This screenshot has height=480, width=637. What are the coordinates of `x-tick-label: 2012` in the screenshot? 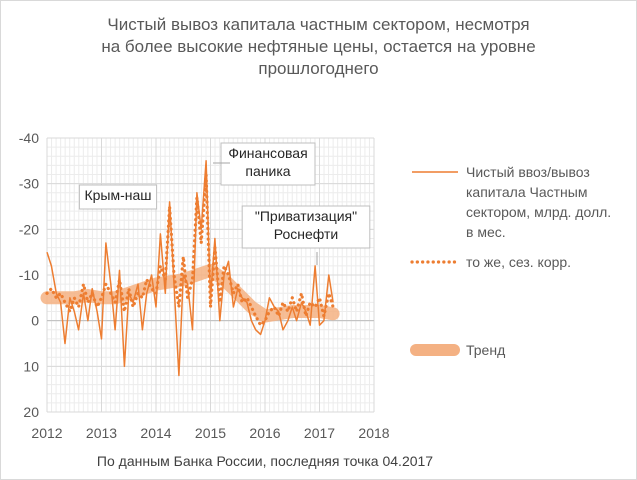 It's located at (46, 433).